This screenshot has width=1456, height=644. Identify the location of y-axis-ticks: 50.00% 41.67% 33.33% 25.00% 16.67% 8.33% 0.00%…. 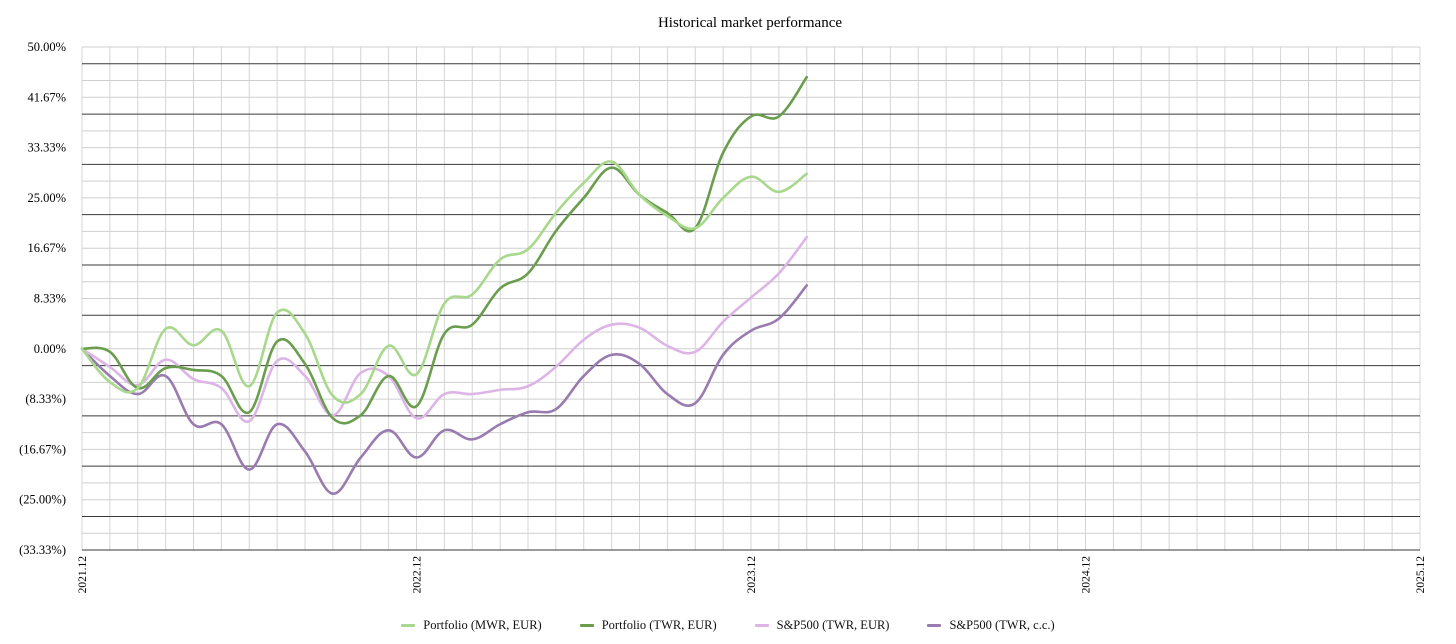
(42, 298).